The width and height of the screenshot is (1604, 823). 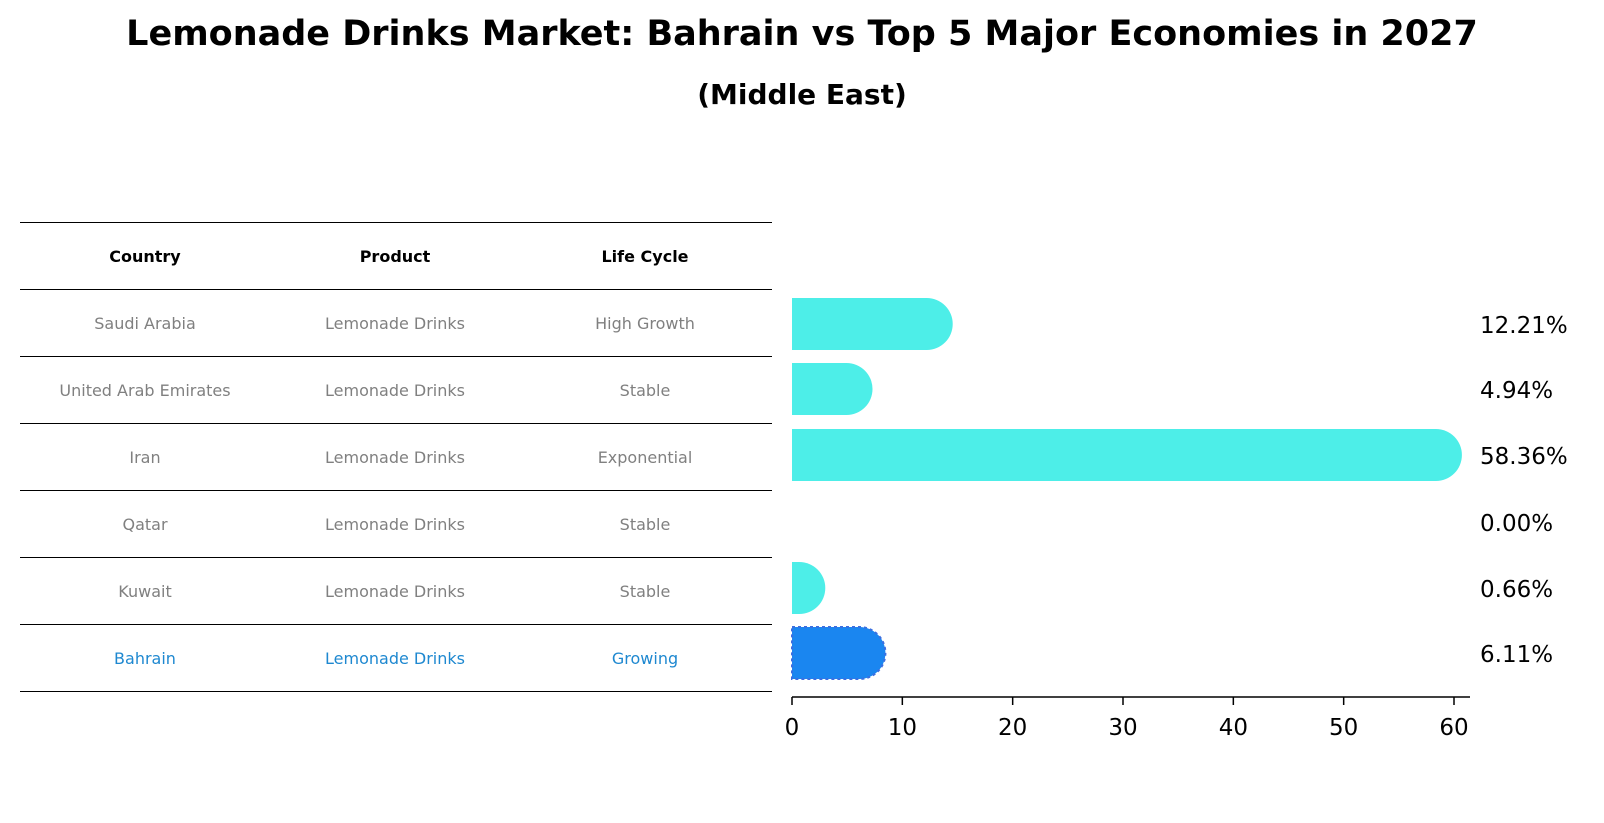 I want to click on bar-saudi-arabia, so click(x=872, y=324).